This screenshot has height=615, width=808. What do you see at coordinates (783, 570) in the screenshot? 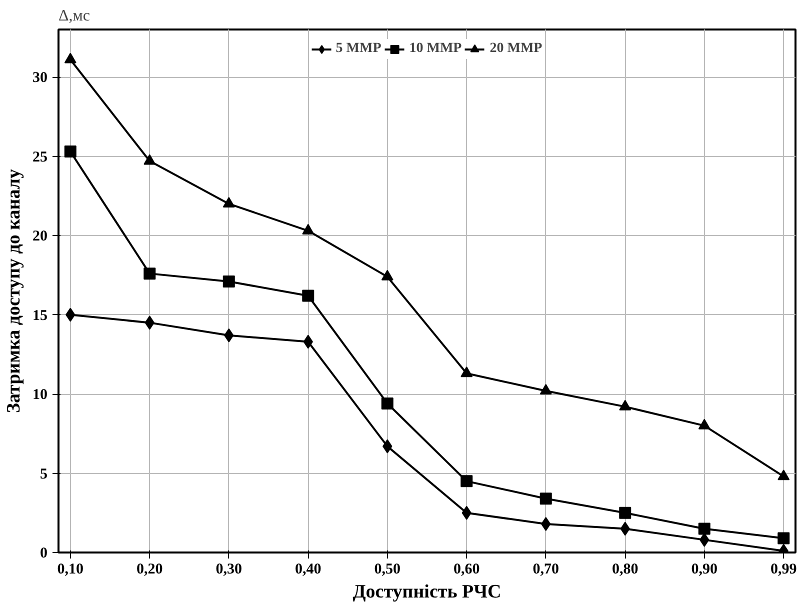
I see `x-tick-label: 0,99` at bounding box center [783, 570].